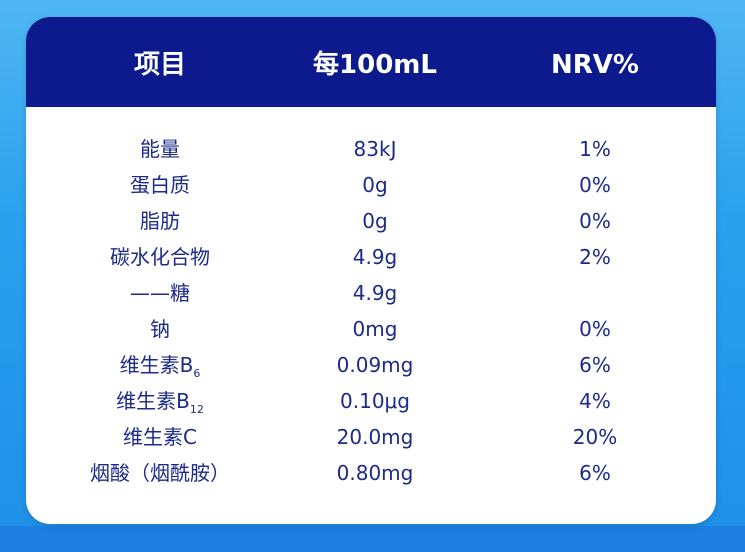 This screenshot has height=552, width=745. I want to click on nrv-cell: 4%, so click(595, 401).